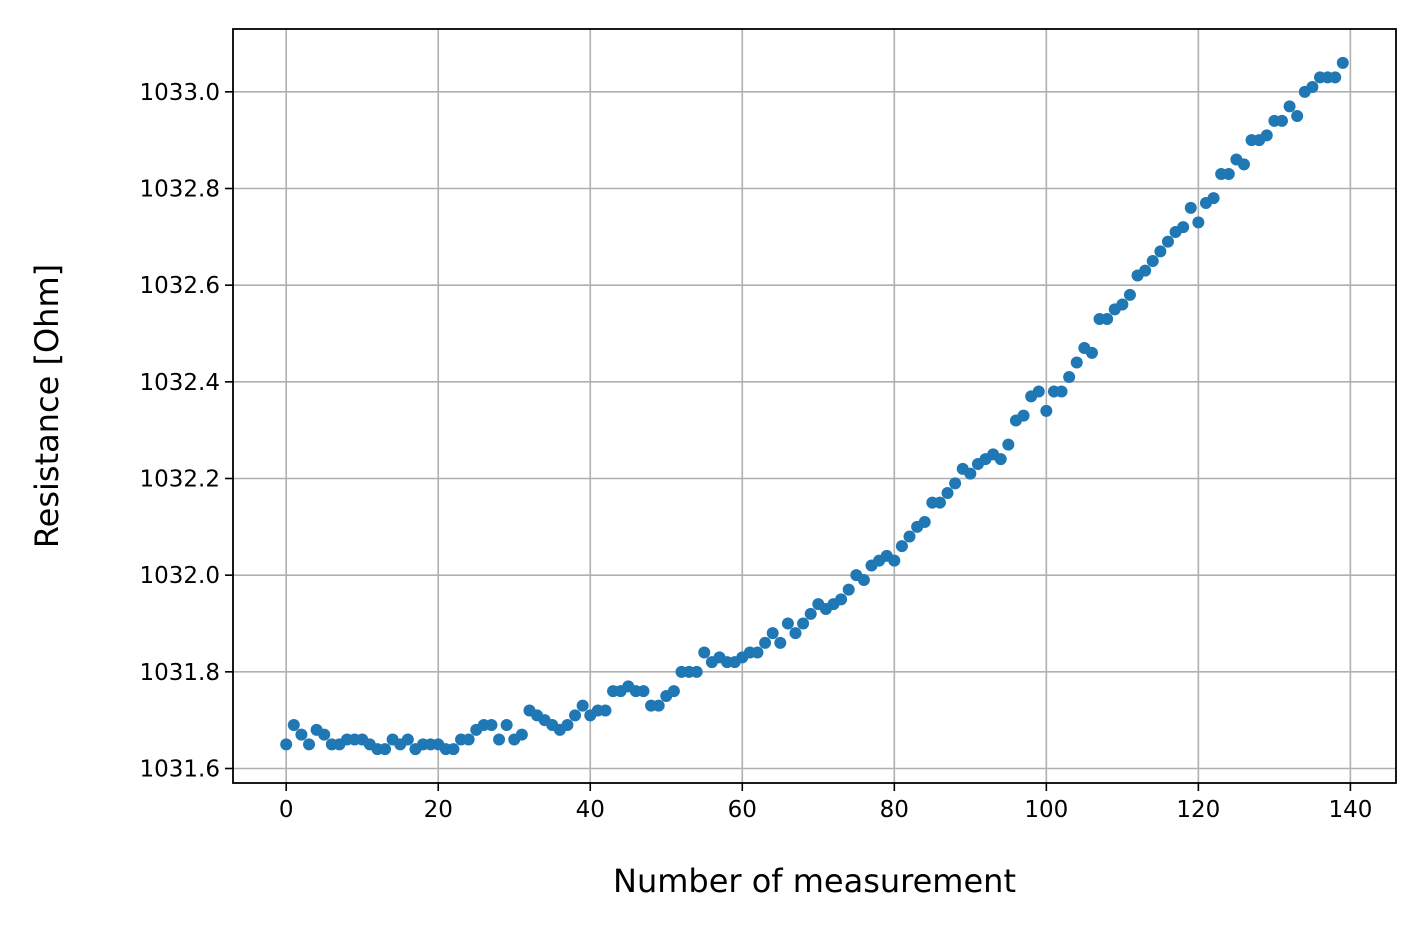 This screenshot has height=927, width=1423. What do you see at coordinates (438, 810) in the screenshot?
I see `x-tick-label: 20` at bounding box center [438, 810].